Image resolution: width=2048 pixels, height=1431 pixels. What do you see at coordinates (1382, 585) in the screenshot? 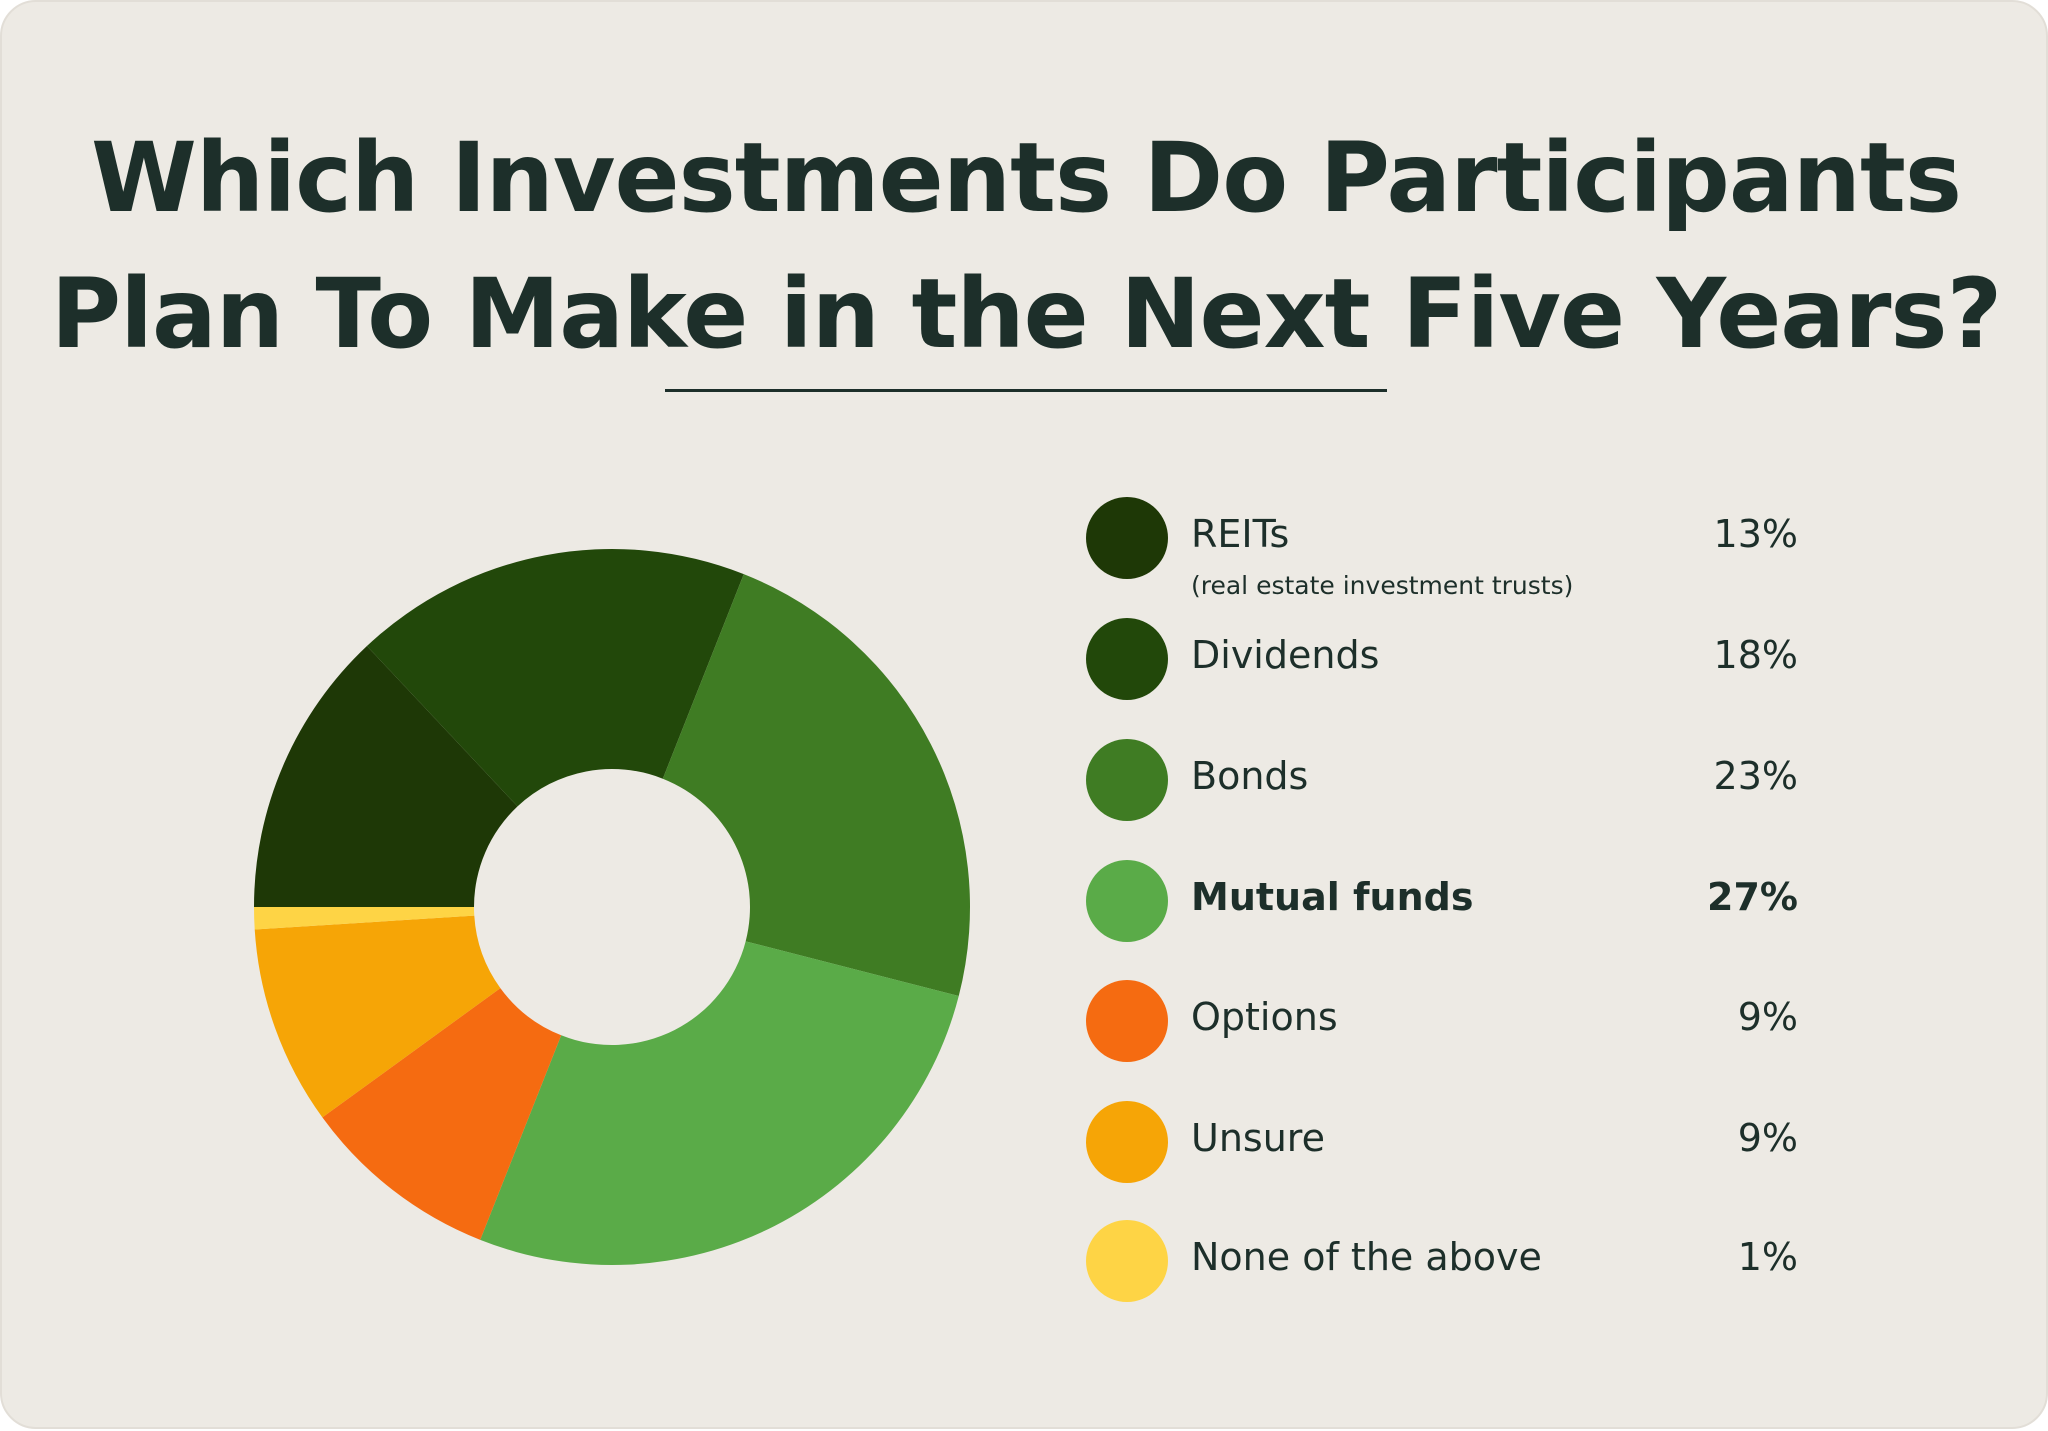
I see `legend-sublabel-reits: (real estate investment trusts)` at bounding box center [1382, 585].